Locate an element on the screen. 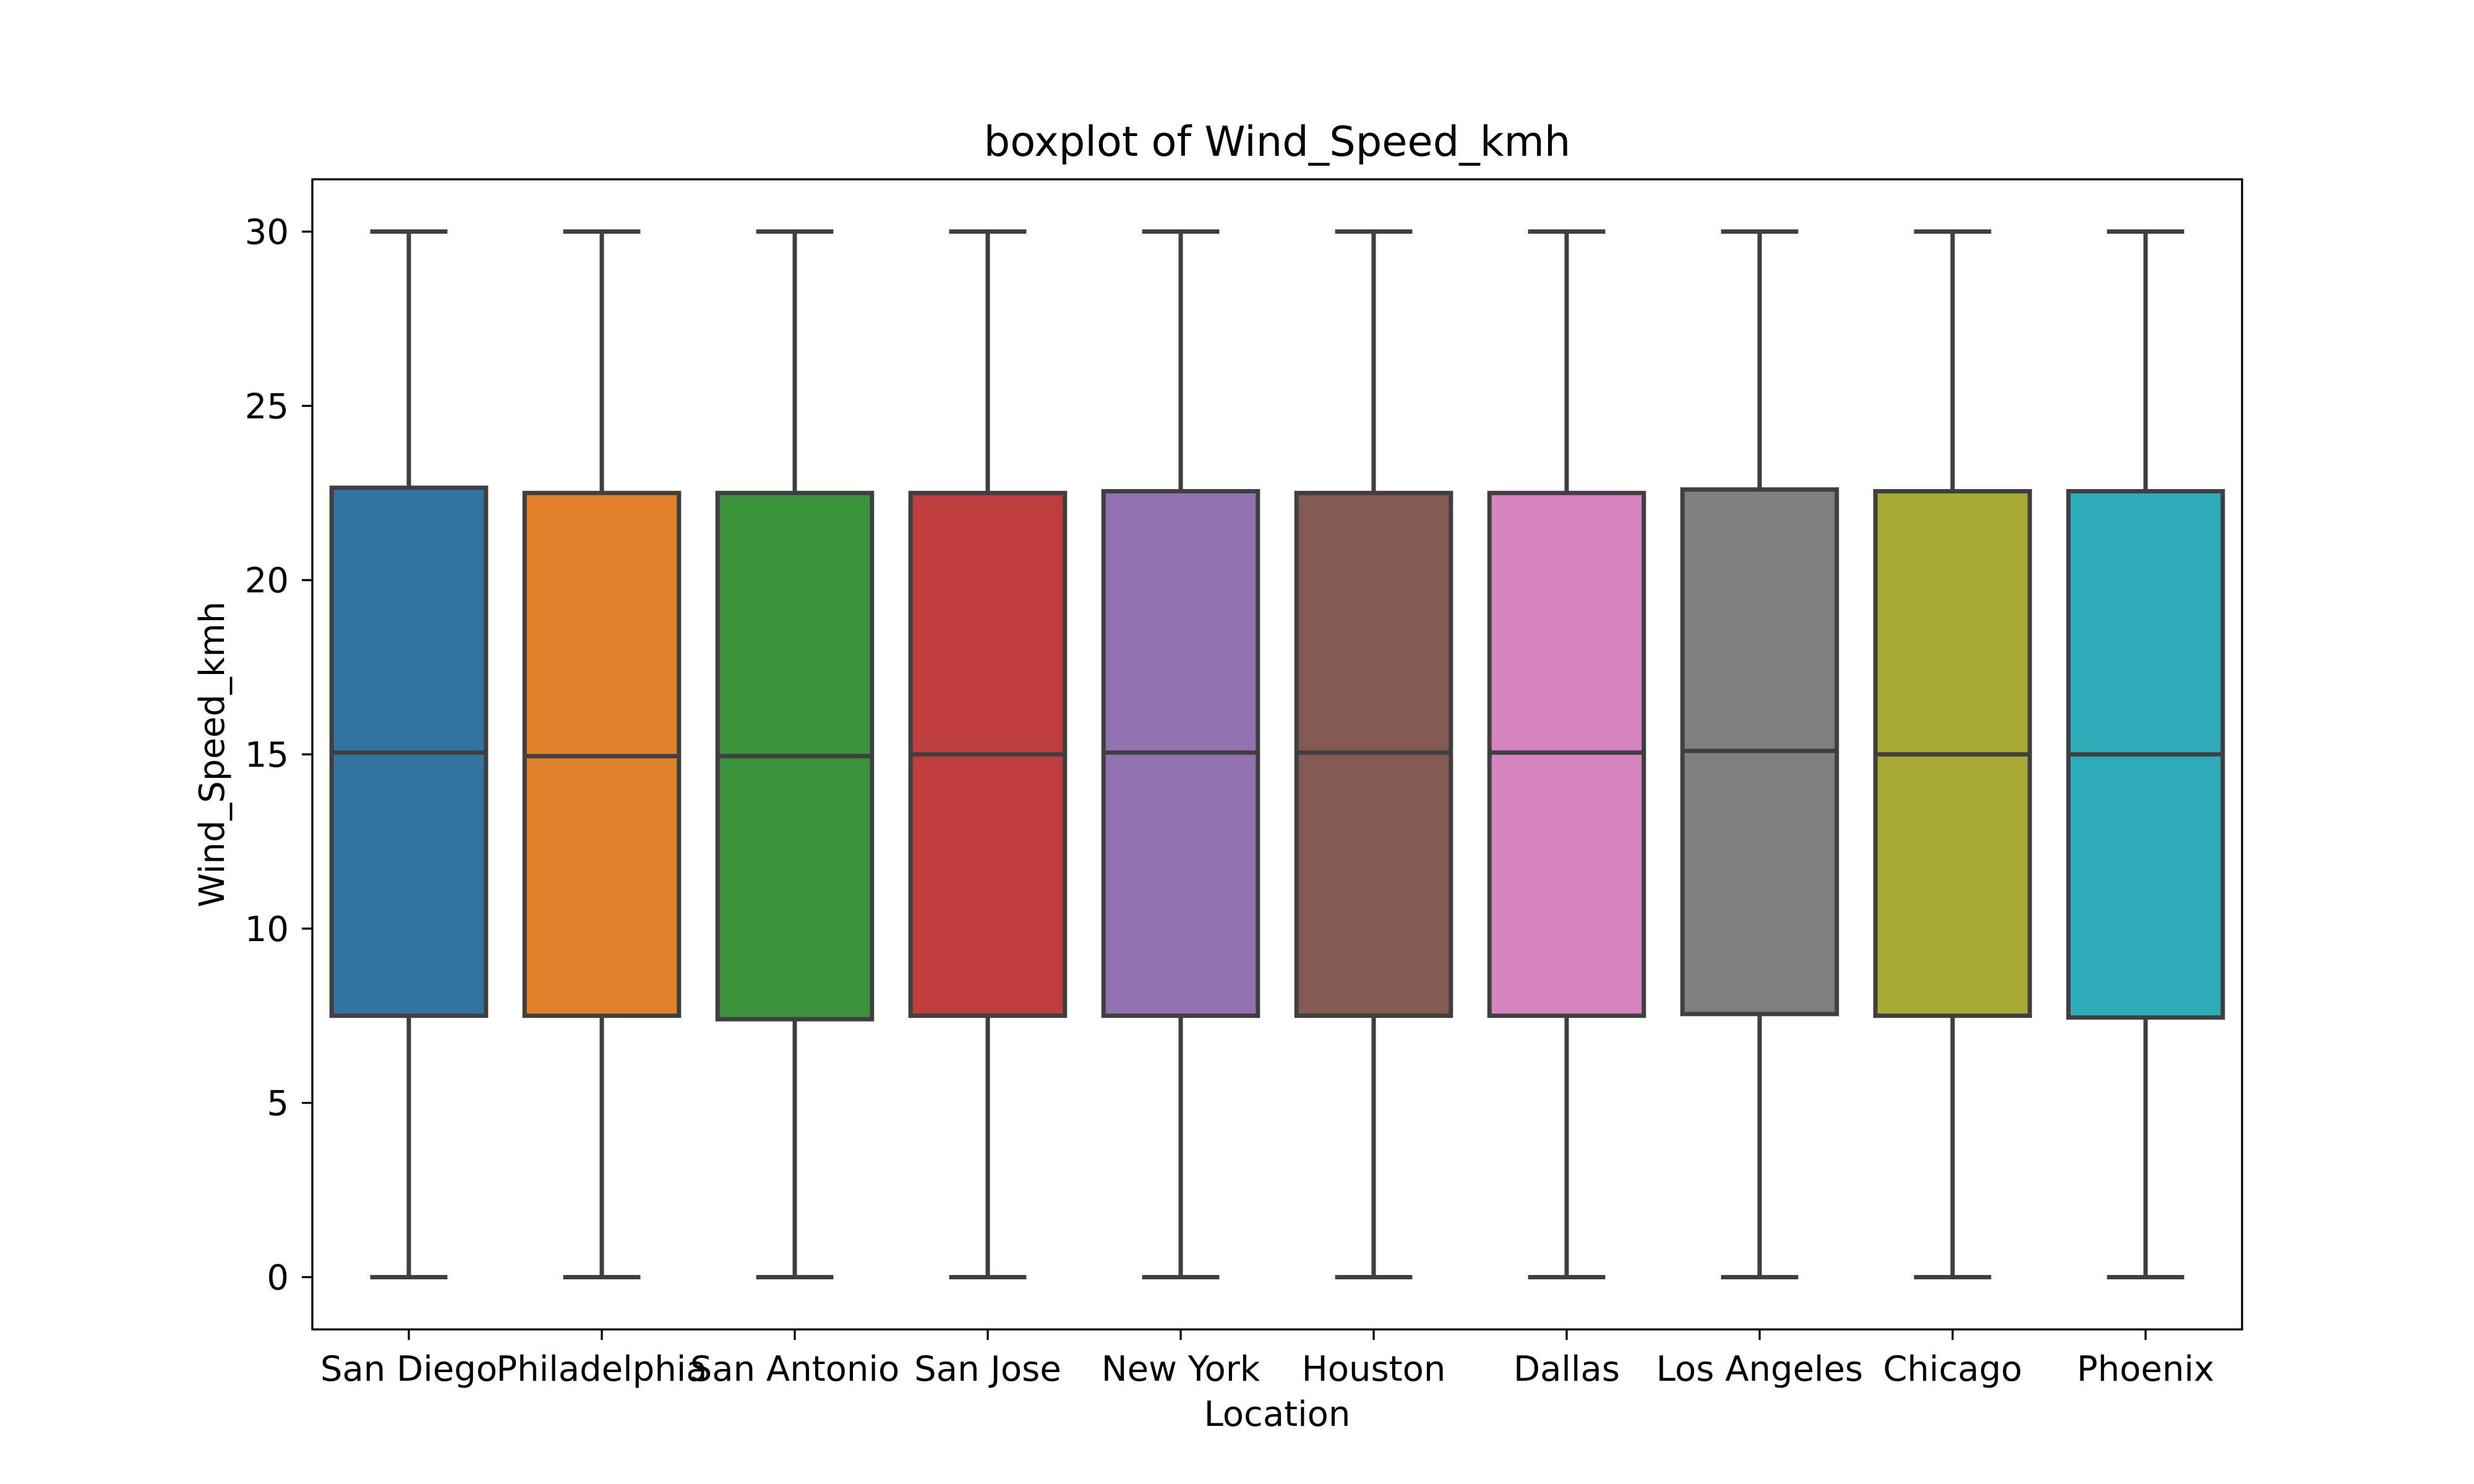 The image size is (2474, 1484). y-tick-label: 0 is located at coordinates (278, 1278).